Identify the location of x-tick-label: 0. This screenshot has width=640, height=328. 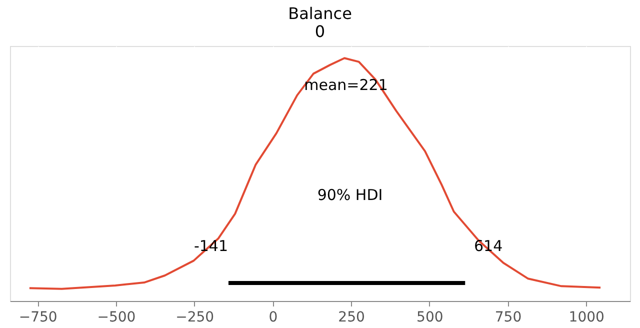
(273, 318).